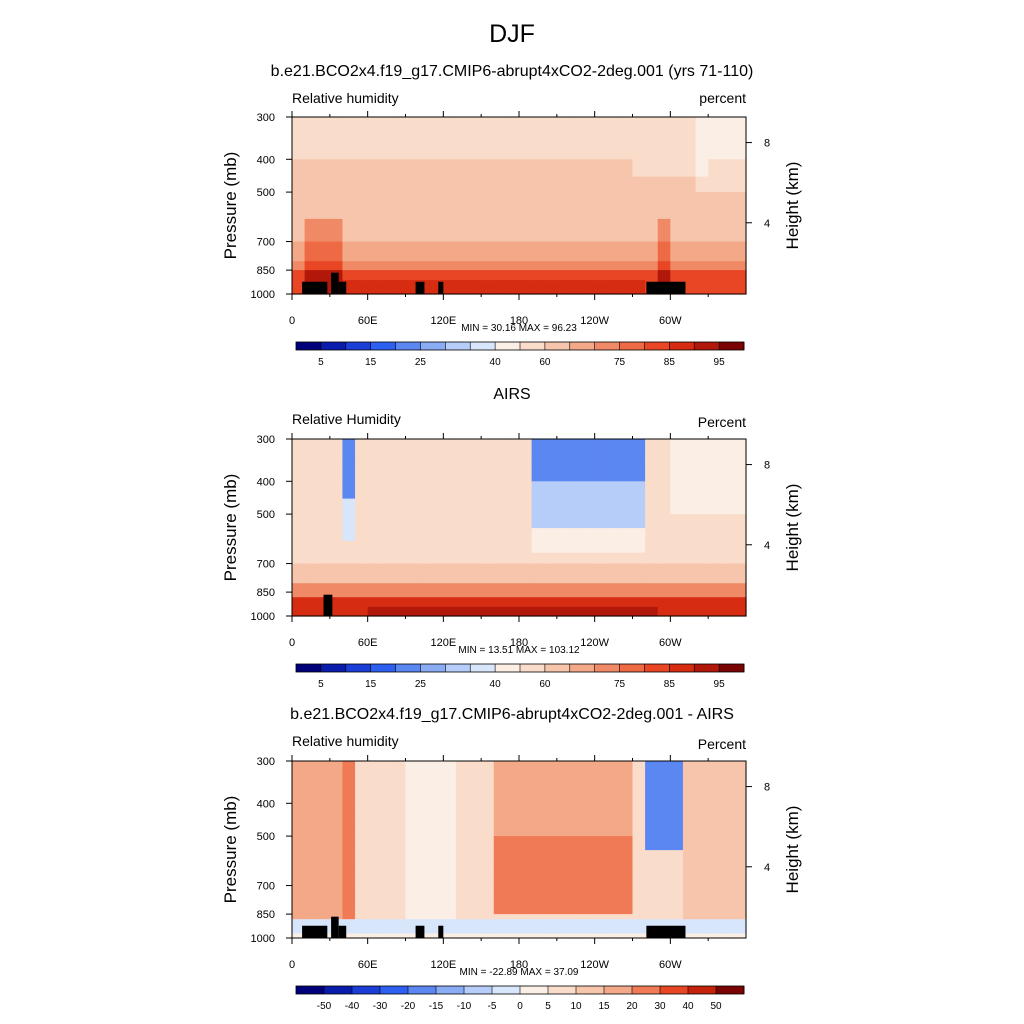 The width and height of the screenshot is (1024, 1024). What do you see at coordinates (720, 684) in the screenshot?
I see `colorbar-label: 95` at bounding box center [720, 684].